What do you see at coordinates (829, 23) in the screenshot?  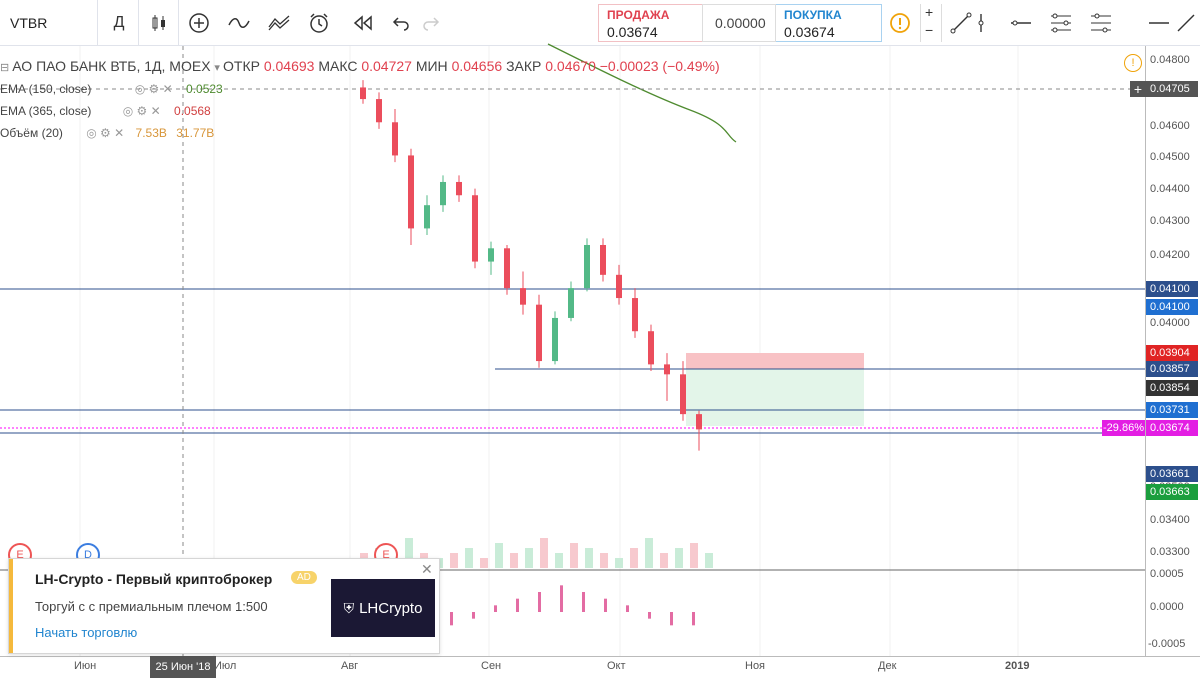 I see `buy-button: ПОКУПКА 0.03674` at bounding box center [829, 23].